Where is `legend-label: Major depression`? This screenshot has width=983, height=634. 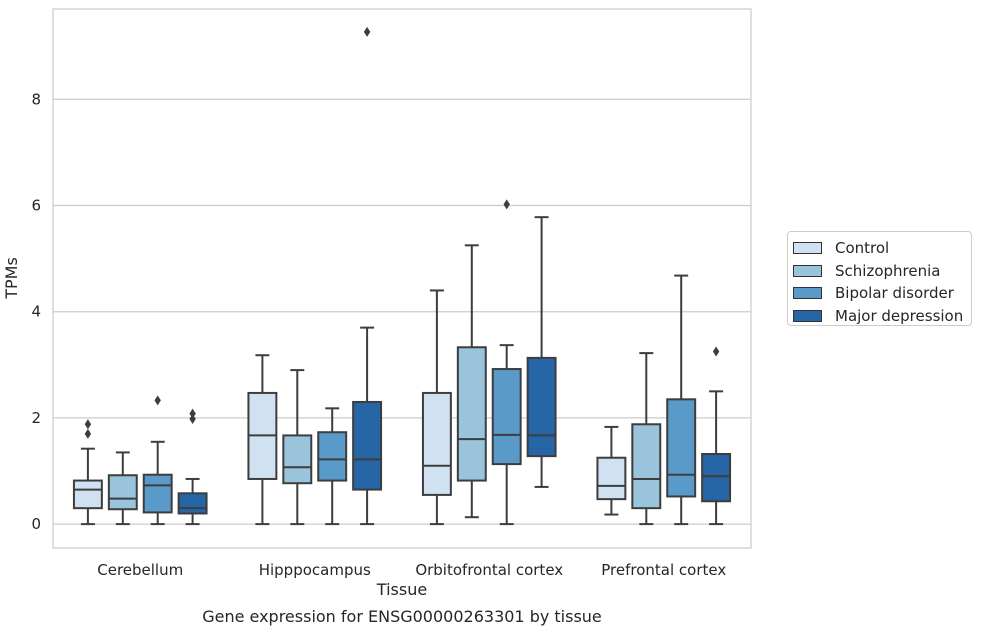
legend-label: Major depression is located at coordinates (899, 315).